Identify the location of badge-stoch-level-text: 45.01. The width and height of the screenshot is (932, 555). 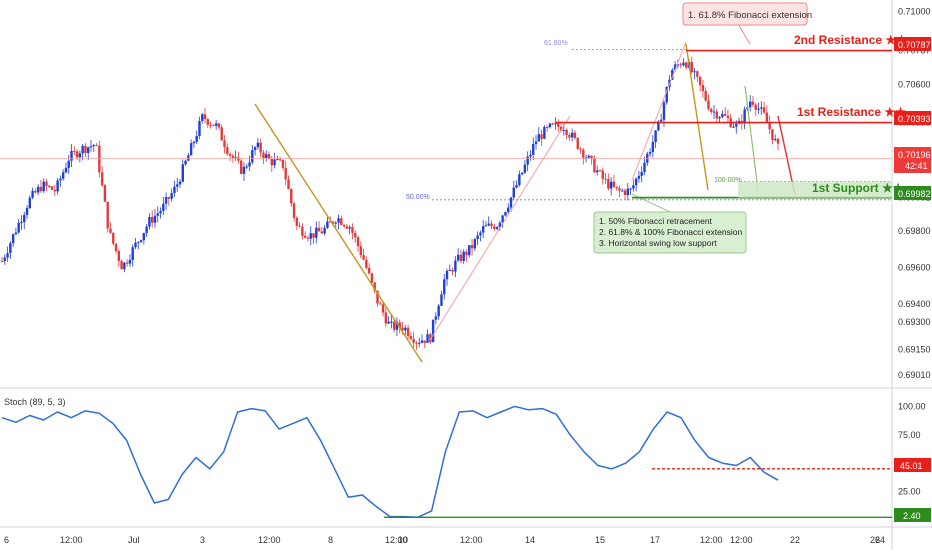
(911, 466).